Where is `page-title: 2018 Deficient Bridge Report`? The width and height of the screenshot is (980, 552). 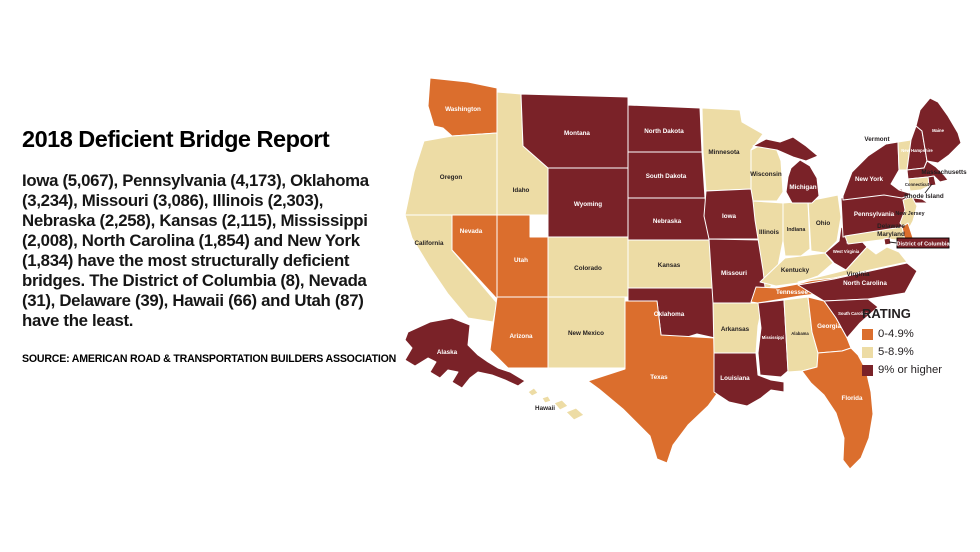 page-title: 2018 Deficient Bridge Report is located at coordinates (176, 139).